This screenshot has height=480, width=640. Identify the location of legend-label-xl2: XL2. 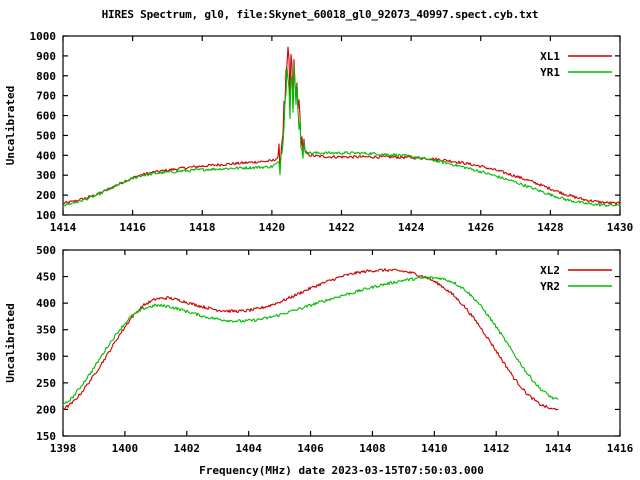
(550, 270).